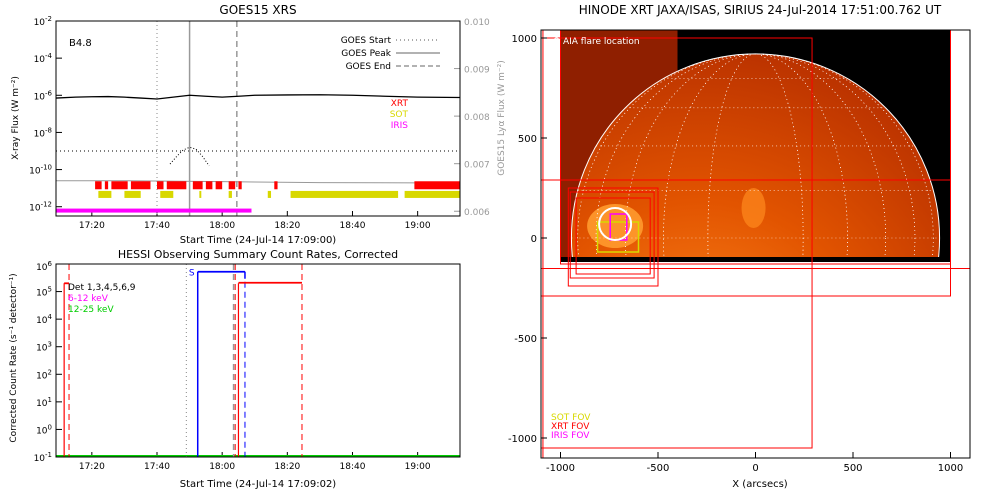  Describe the element at coordinates (534, 239) in the screenshot. I see `xrt-ytick-label: 0` at that location.